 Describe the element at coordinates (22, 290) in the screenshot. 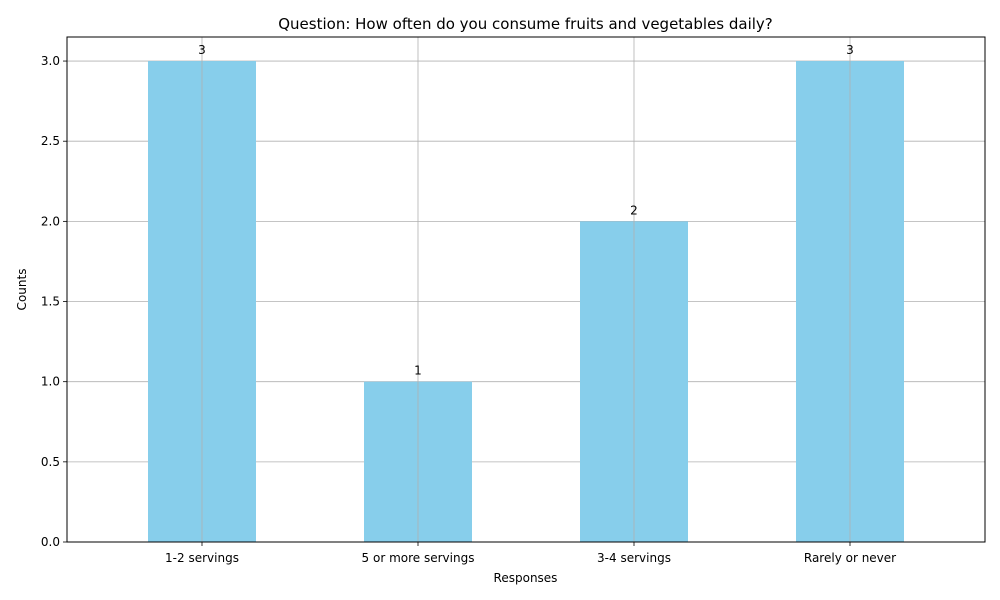

I see `y-axis-label: Counts` at that location.